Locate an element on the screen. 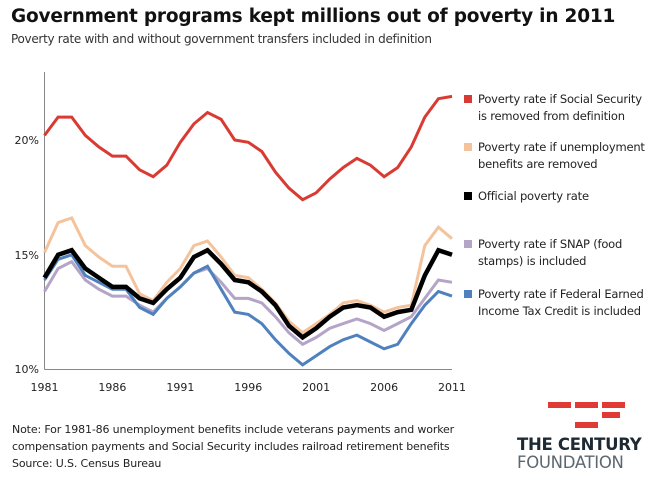  legend-label: Poverty rate if unemployment is located at coordinates (561, 147).